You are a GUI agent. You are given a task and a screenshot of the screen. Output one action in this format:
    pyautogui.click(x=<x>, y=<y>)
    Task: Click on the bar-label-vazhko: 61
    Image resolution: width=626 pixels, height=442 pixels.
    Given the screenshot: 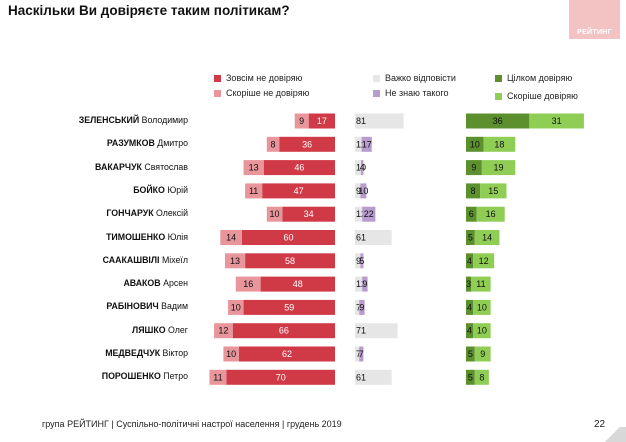 What is the action you would take?
    pyautogui.click(x=361, y=238)
    